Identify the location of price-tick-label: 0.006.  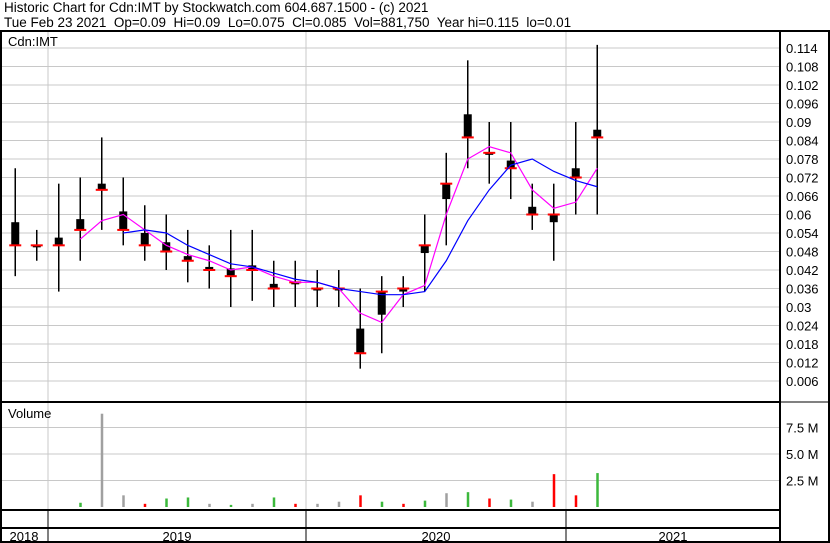
(802, 381).